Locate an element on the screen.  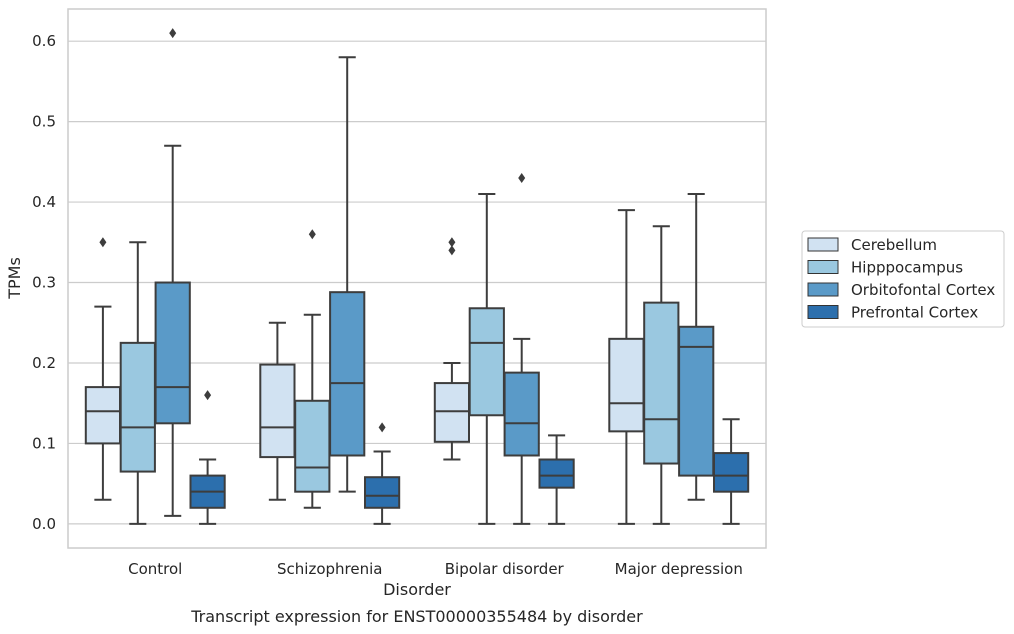
y-axis-label: TPMs is located at coordinates (14, 278).